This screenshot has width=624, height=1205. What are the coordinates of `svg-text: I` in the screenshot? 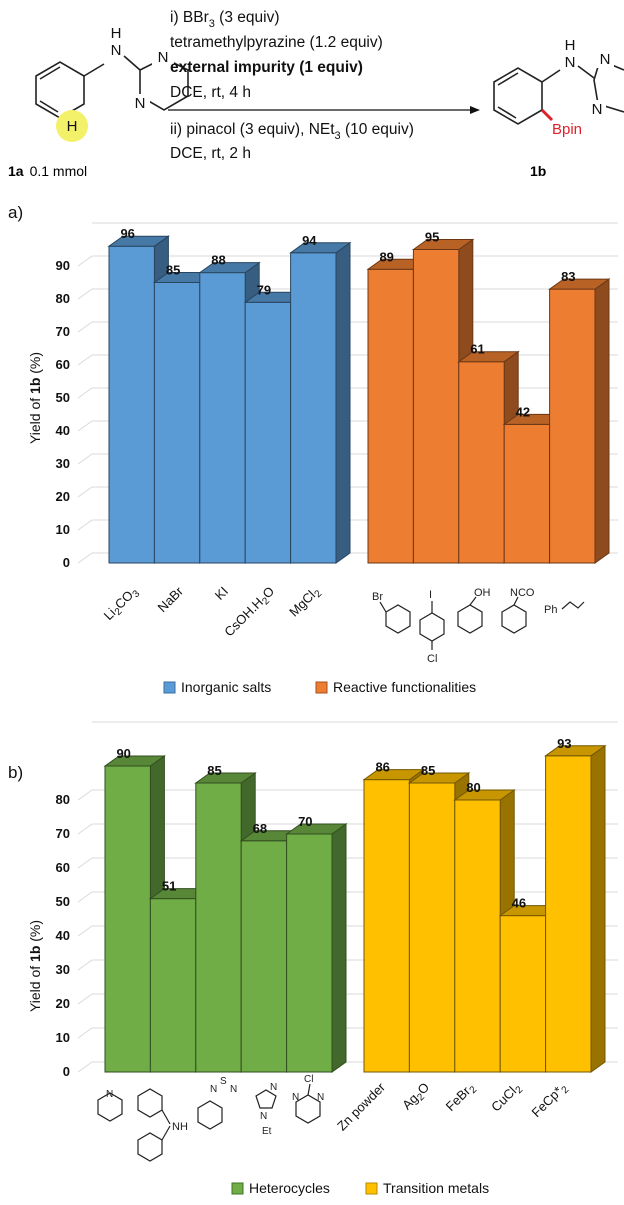 It's located at (430, 595).